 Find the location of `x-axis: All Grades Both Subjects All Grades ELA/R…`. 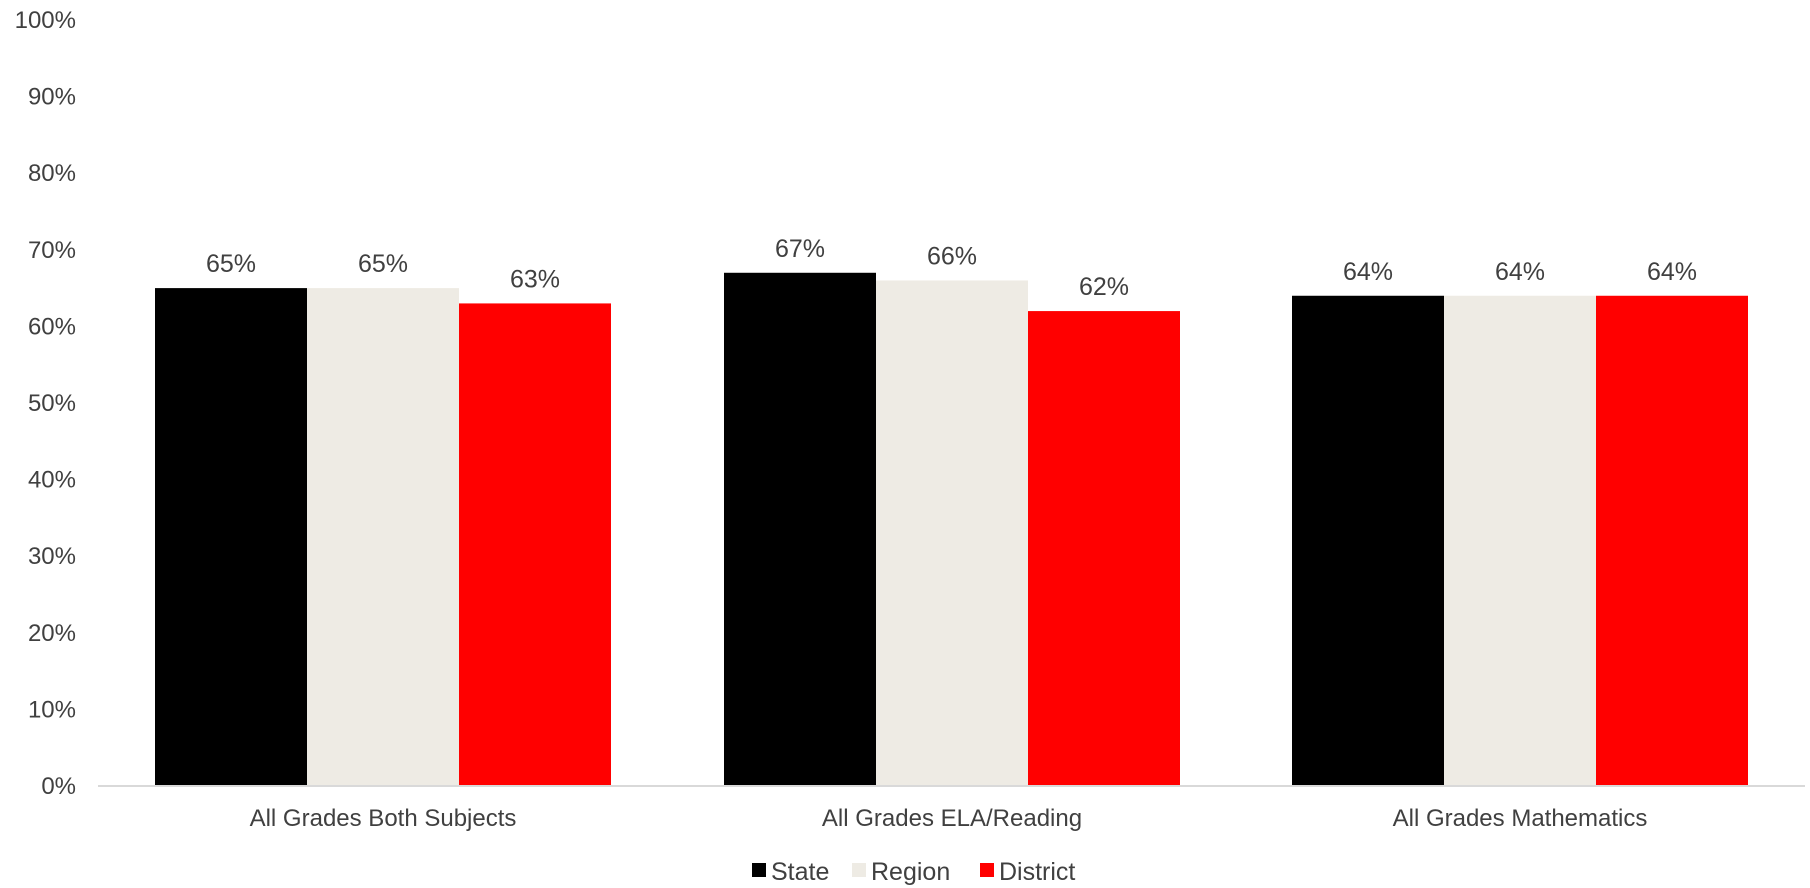

x-axis: All Grades Both Subjects All Grades ELA/R… is located at coordinates (949, 818).